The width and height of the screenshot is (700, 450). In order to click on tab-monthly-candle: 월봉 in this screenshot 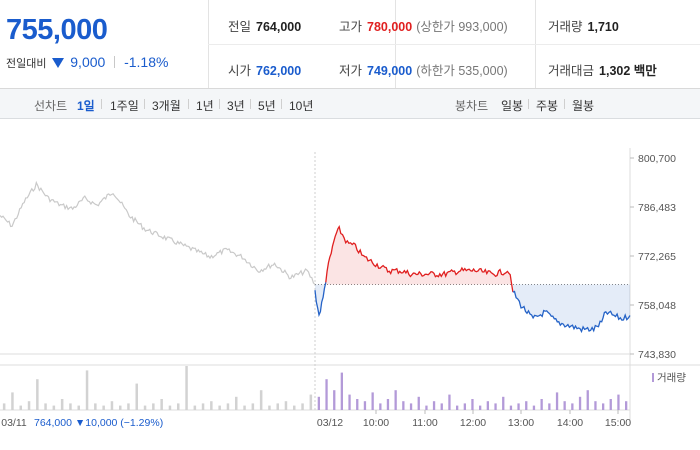, I will do `click(583, 106)`.